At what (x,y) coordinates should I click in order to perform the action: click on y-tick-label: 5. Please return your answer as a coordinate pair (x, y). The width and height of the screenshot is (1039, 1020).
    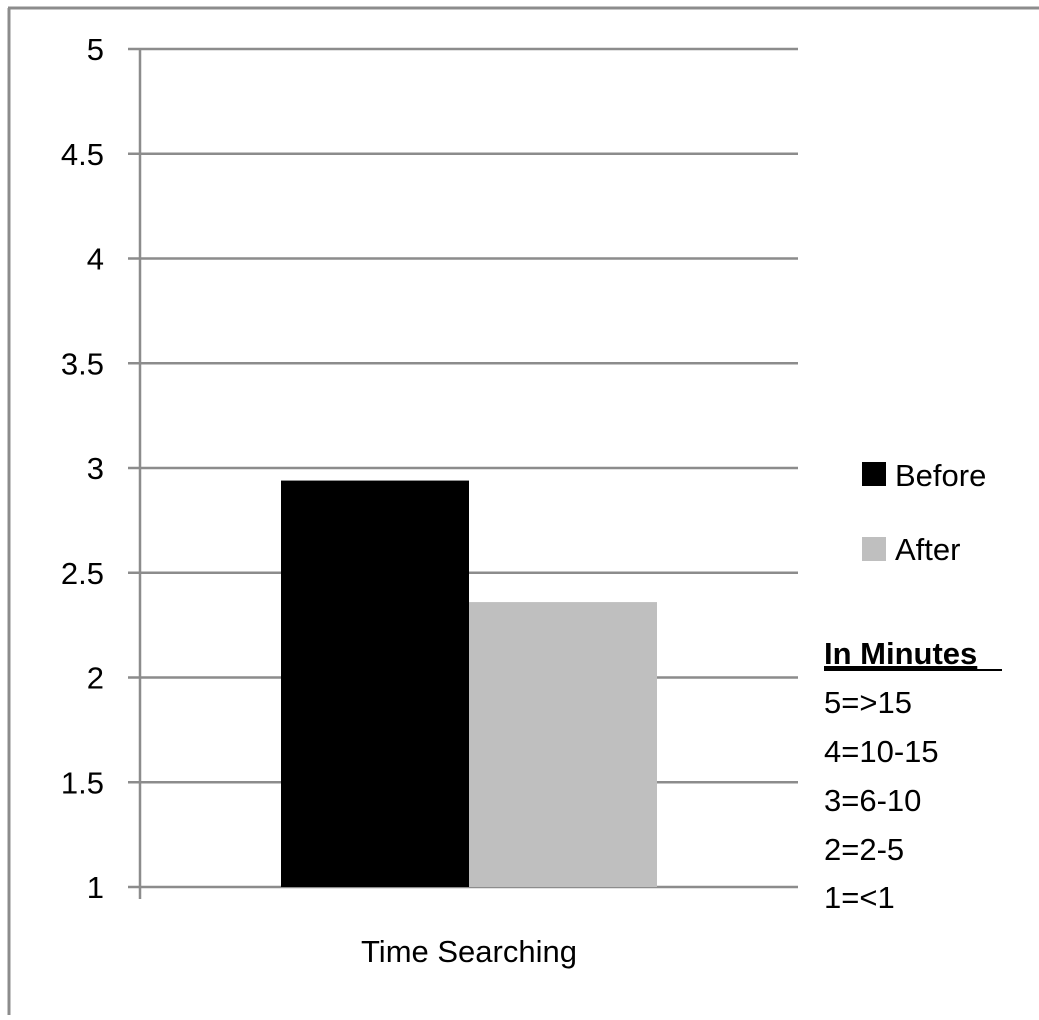
    Looking at the image, I should click on (95, 49).